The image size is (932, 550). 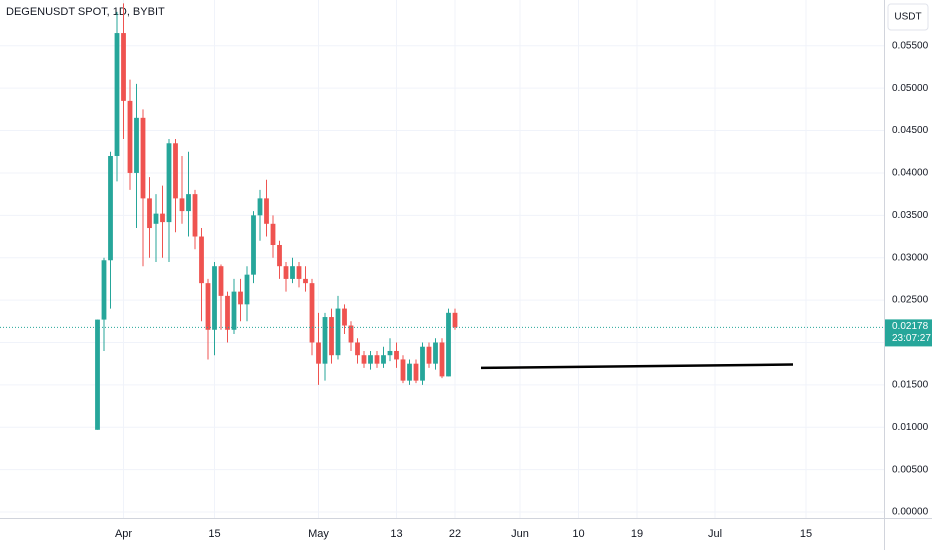 I want to click on currency-button, so click(x=908, y=17).